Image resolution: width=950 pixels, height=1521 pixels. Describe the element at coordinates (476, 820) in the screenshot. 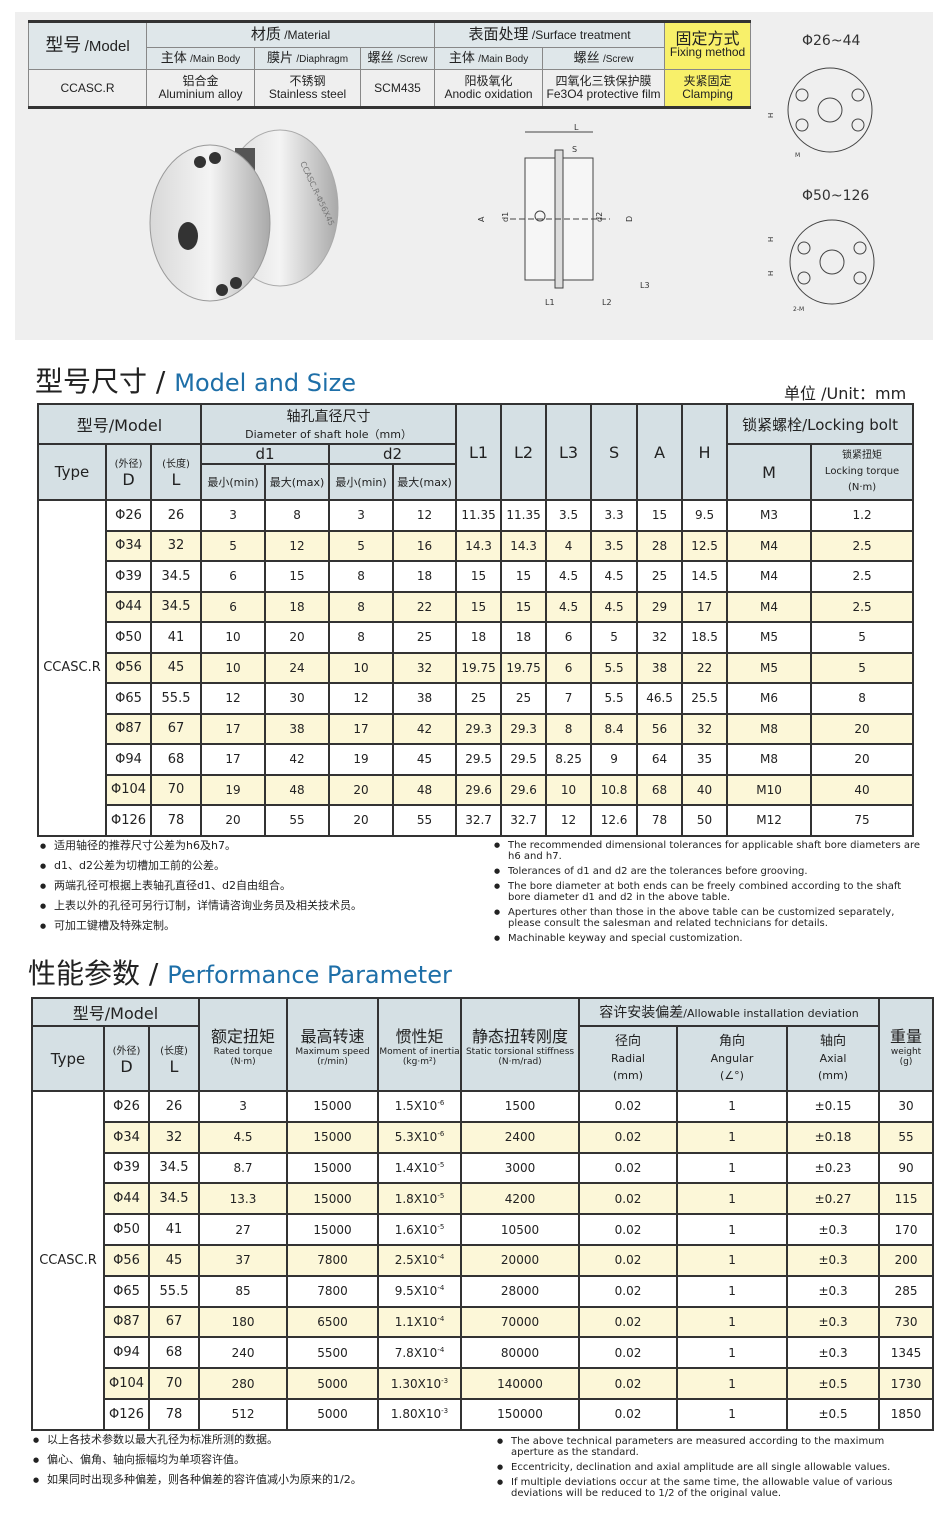

I see `table-row: Φ126 78 20 55 20 55 32.7 32.7 12 12.6 78 50 M12 75` at that location.